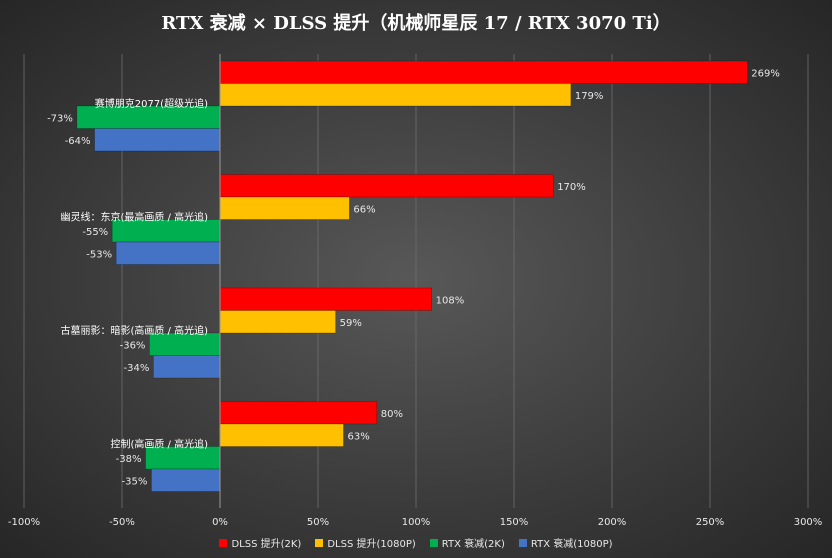  What do you see at coordinates (514, 522) in the screenshot?
I see `x-tick-label: 150%` at bounding box center [514, 522].